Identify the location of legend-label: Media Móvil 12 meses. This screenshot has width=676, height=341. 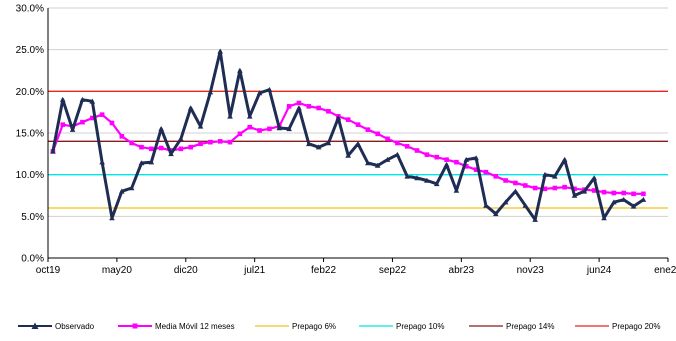
(195, 326).